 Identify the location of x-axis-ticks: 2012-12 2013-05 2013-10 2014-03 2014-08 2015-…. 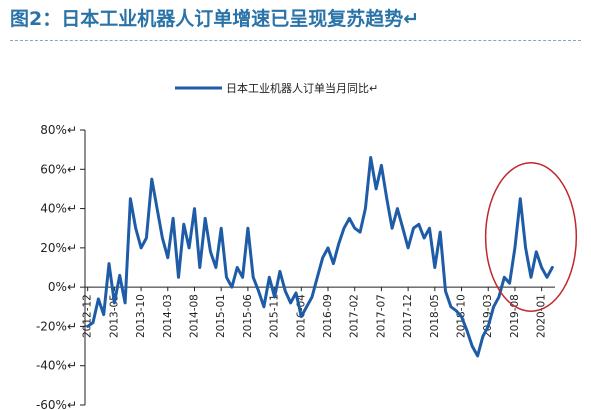
(315, 312).